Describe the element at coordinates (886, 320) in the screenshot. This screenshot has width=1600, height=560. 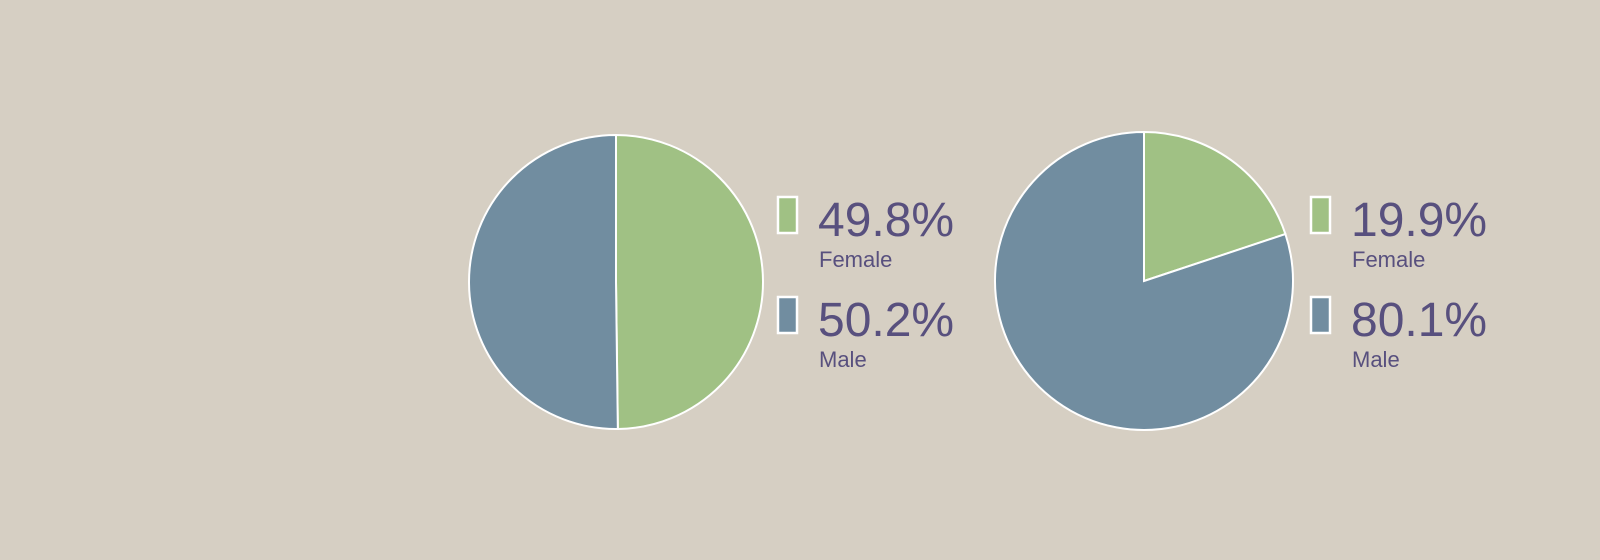
I see `value-label: 50.2%` at that location.